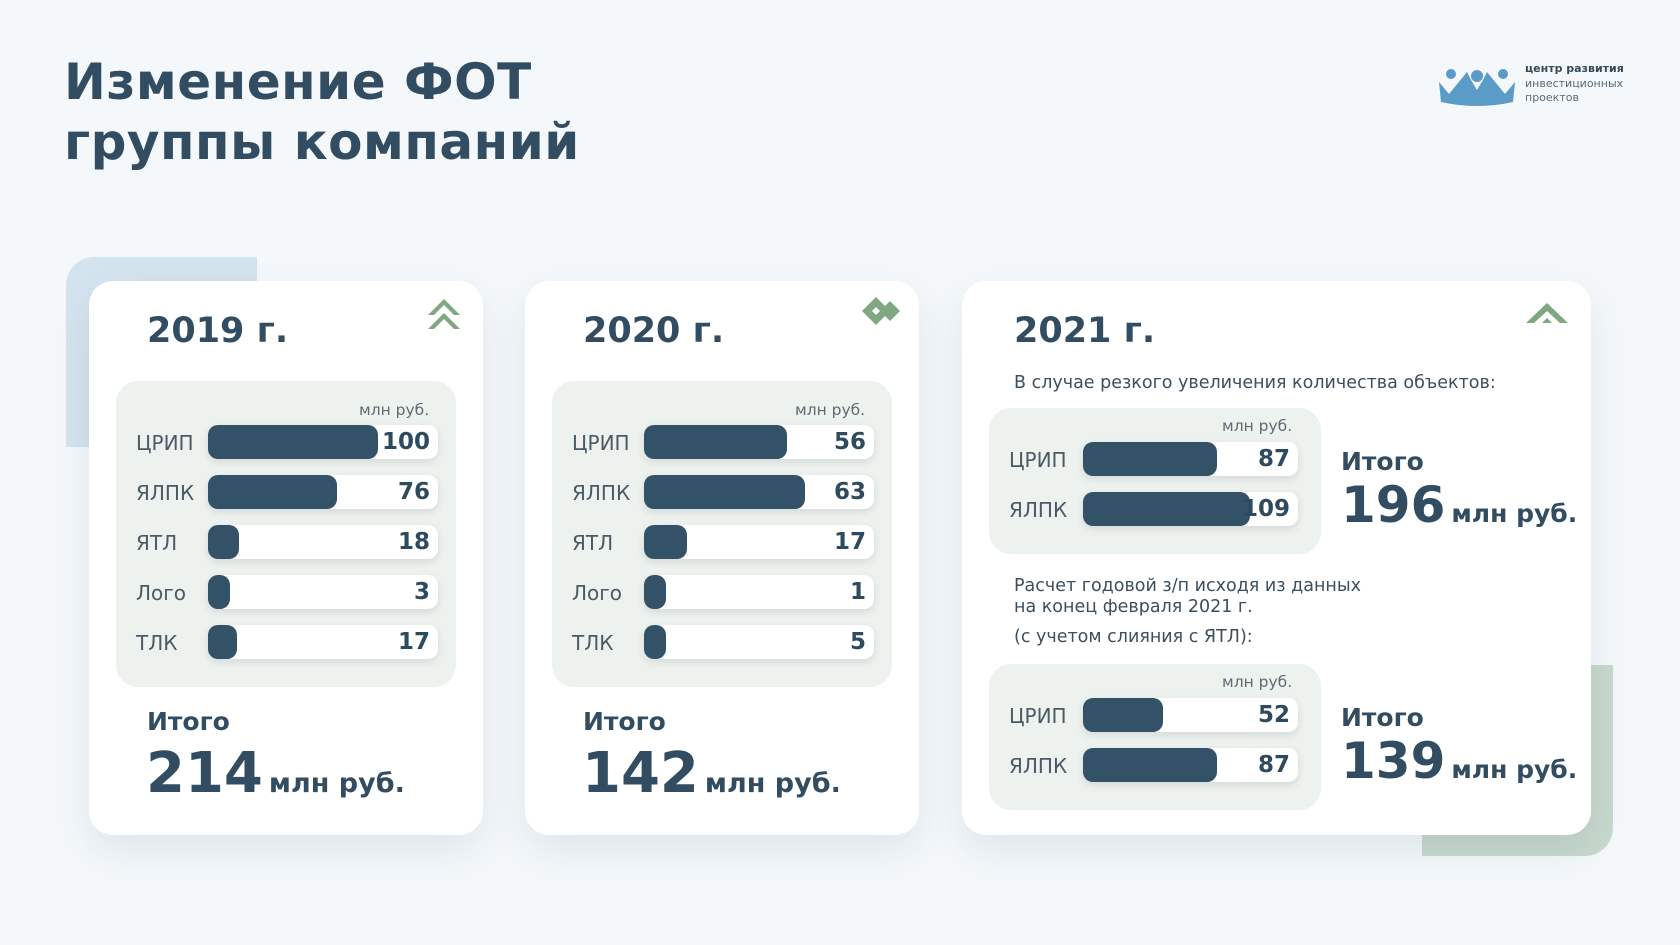 Image resolution: width=1680 pixels, height=945 pixels. Describe the element at coordinates (323, 592) in the screenshot. I see `bar-track: 3` at that location.